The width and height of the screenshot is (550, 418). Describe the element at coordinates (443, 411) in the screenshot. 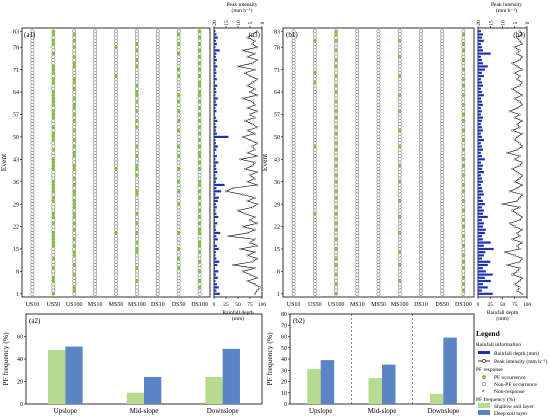

I see `x-category-label: Downslope` at that location.